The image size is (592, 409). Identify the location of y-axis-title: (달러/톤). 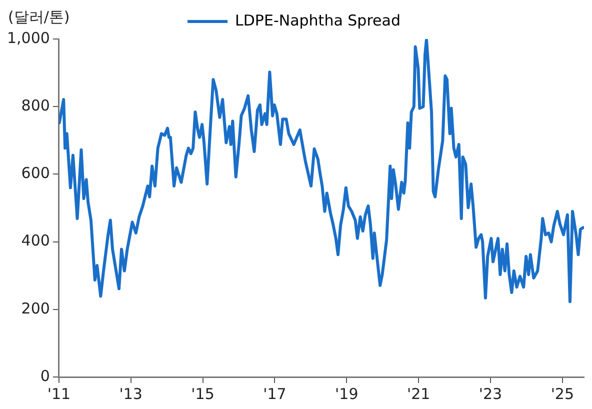
(39, 17).